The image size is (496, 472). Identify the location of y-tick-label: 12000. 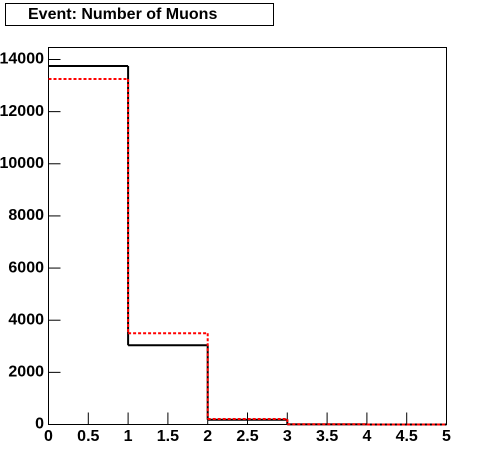
(22, 111).